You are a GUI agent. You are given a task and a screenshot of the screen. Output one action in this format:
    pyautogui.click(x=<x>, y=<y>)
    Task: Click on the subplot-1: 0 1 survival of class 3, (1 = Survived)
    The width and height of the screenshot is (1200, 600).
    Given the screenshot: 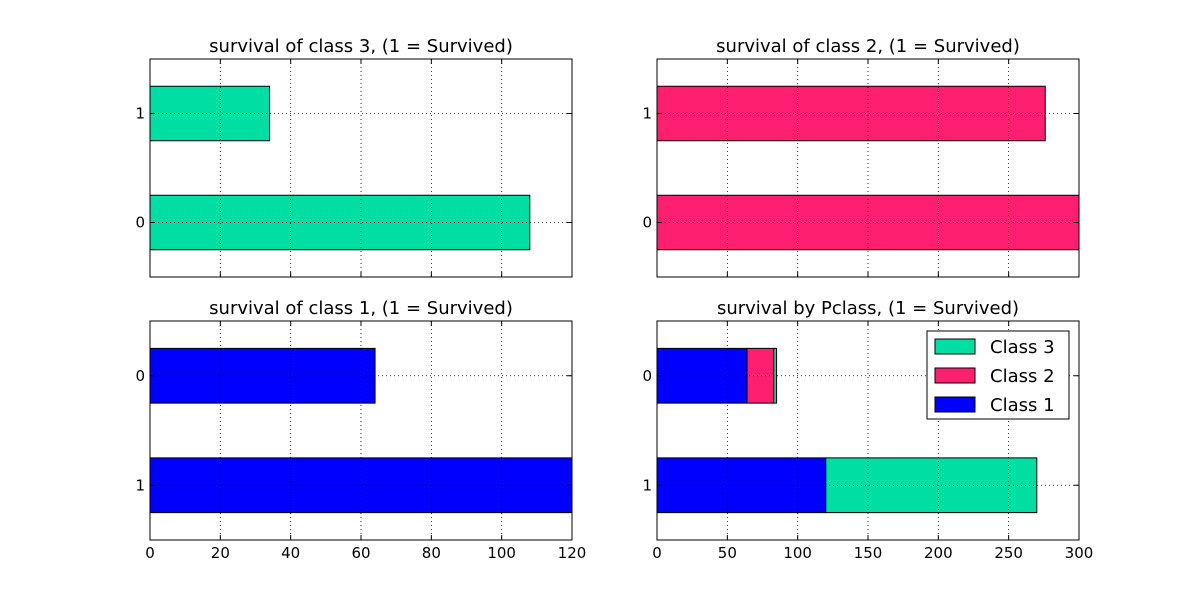 What is the action you would take?
    pyautogui.click(x=354, y=157)
    